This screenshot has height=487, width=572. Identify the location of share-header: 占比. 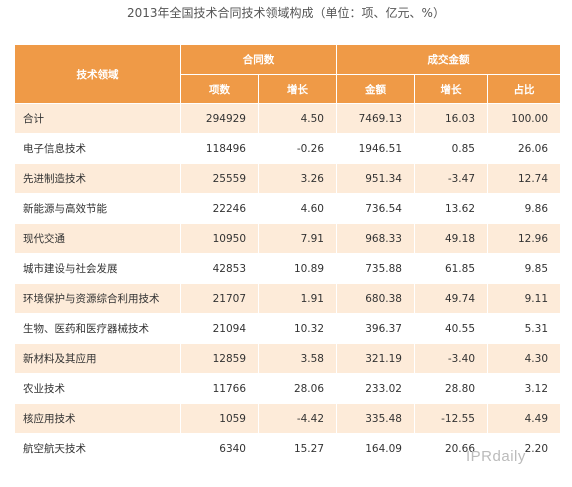
(524, 89).